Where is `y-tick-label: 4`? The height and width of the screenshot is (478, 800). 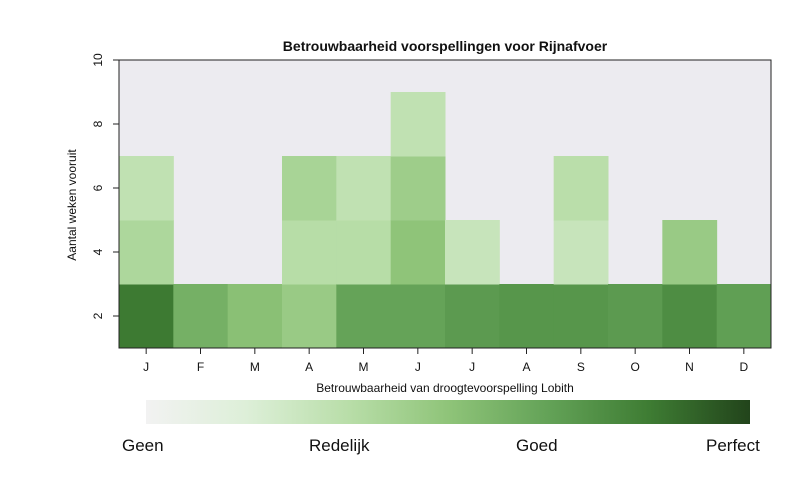 y-tick-label: 4 is located at coordinates (98, 251).